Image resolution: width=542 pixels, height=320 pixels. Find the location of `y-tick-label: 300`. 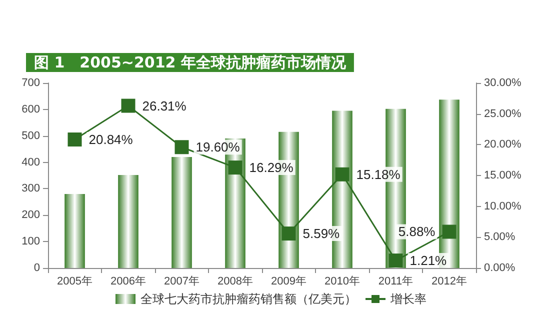

y-tick-label: 300 is located at coordinates (31, 188).